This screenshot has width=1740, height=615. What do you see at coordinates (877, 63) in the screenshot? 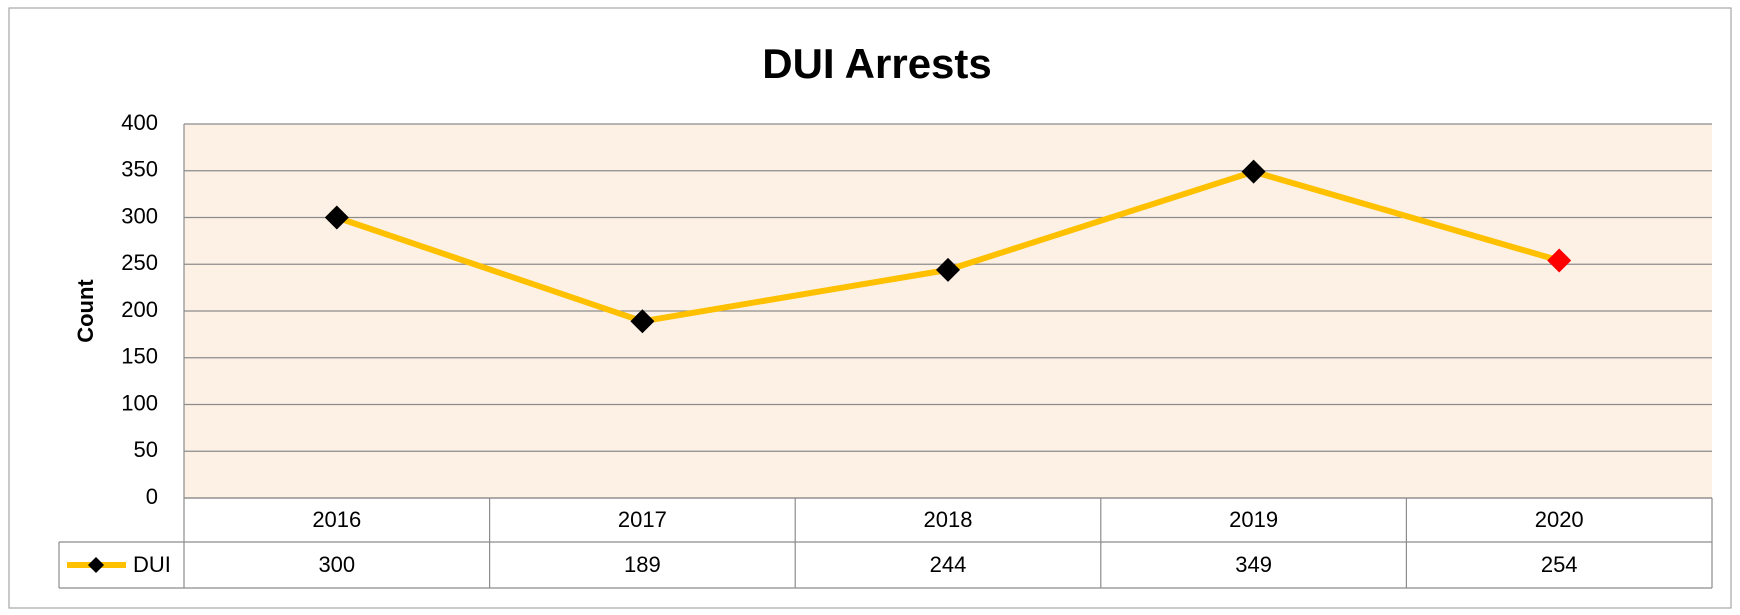
I see `chart-title: DUI Arrests` at bounding box center [877, 63].